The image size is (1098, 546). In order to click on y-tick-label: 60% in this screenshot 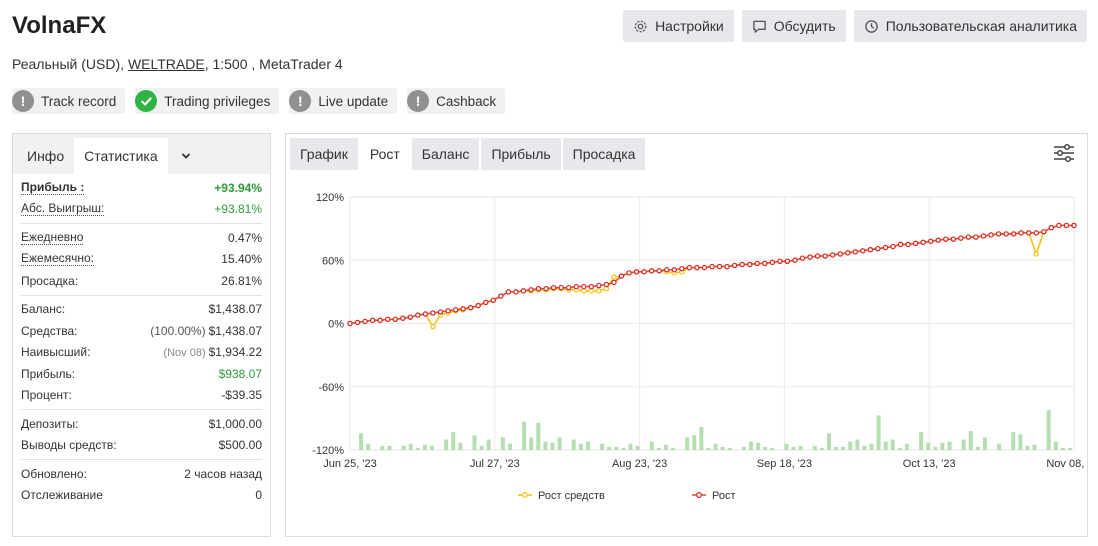, I will do `click(333, 261)`.